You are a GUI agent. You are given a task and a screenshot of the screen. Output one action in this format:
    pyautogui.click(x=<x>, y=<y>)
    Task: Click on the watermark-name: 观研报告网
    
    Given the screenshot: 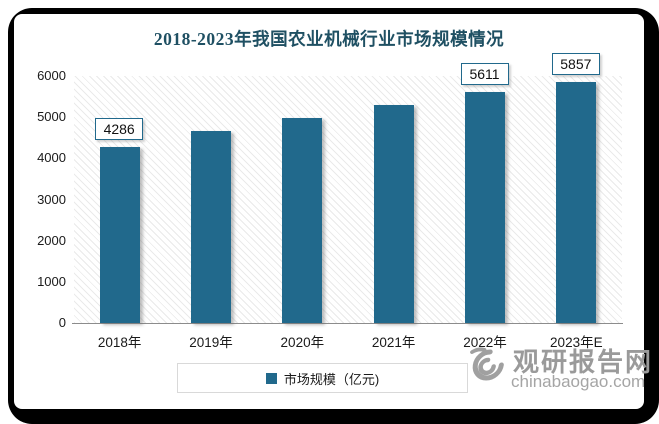 What is the action you would take?
    pyautogui.click(x=583, y=362)
    